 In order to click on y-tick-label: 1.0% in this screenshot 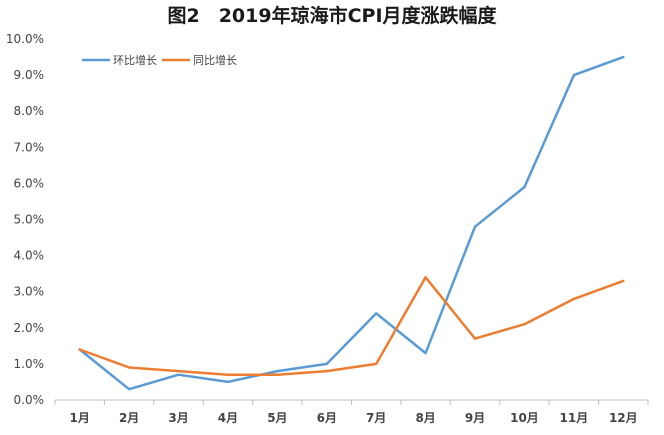, I will do `click(29, 364)`.